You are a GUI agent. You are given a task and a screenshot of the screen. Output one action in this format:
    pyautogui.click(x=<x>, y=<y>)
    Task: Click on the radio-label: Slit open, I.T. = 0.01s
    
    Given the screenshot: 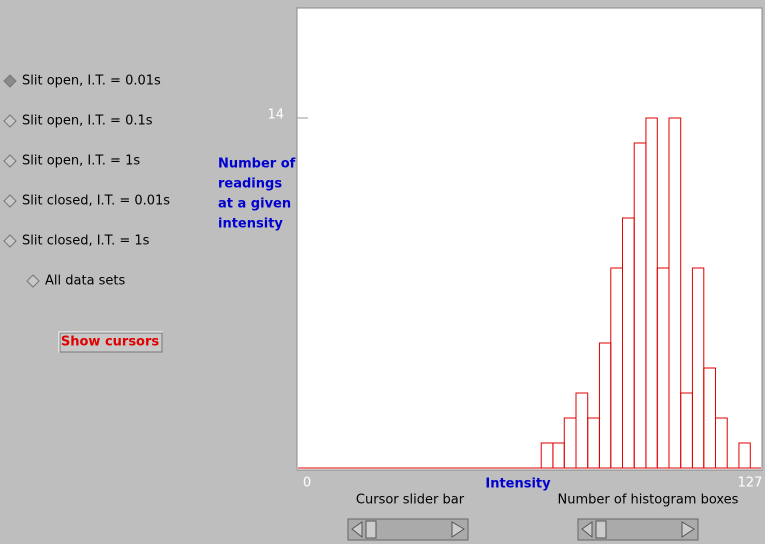 What is the action you would take?
    pyautogui.click(x=91, y=81)
    